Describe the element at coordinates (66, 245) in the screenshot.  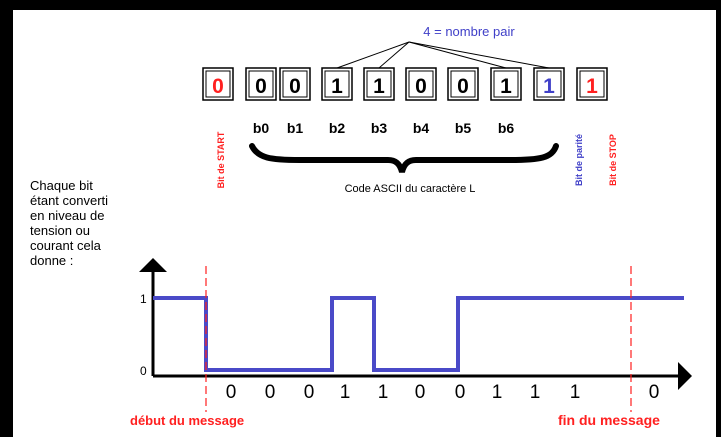
I see `explanation-line: courant cela` at that location.